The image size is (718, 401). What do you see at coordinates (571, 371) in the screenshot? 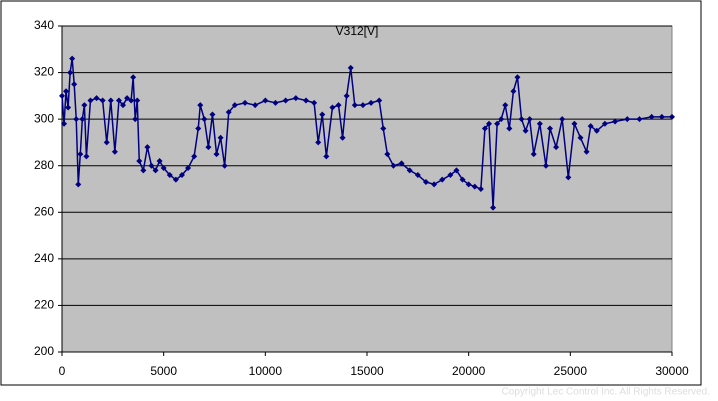
I see `x-tick-label: 25000` at bounding box center [571, 371].